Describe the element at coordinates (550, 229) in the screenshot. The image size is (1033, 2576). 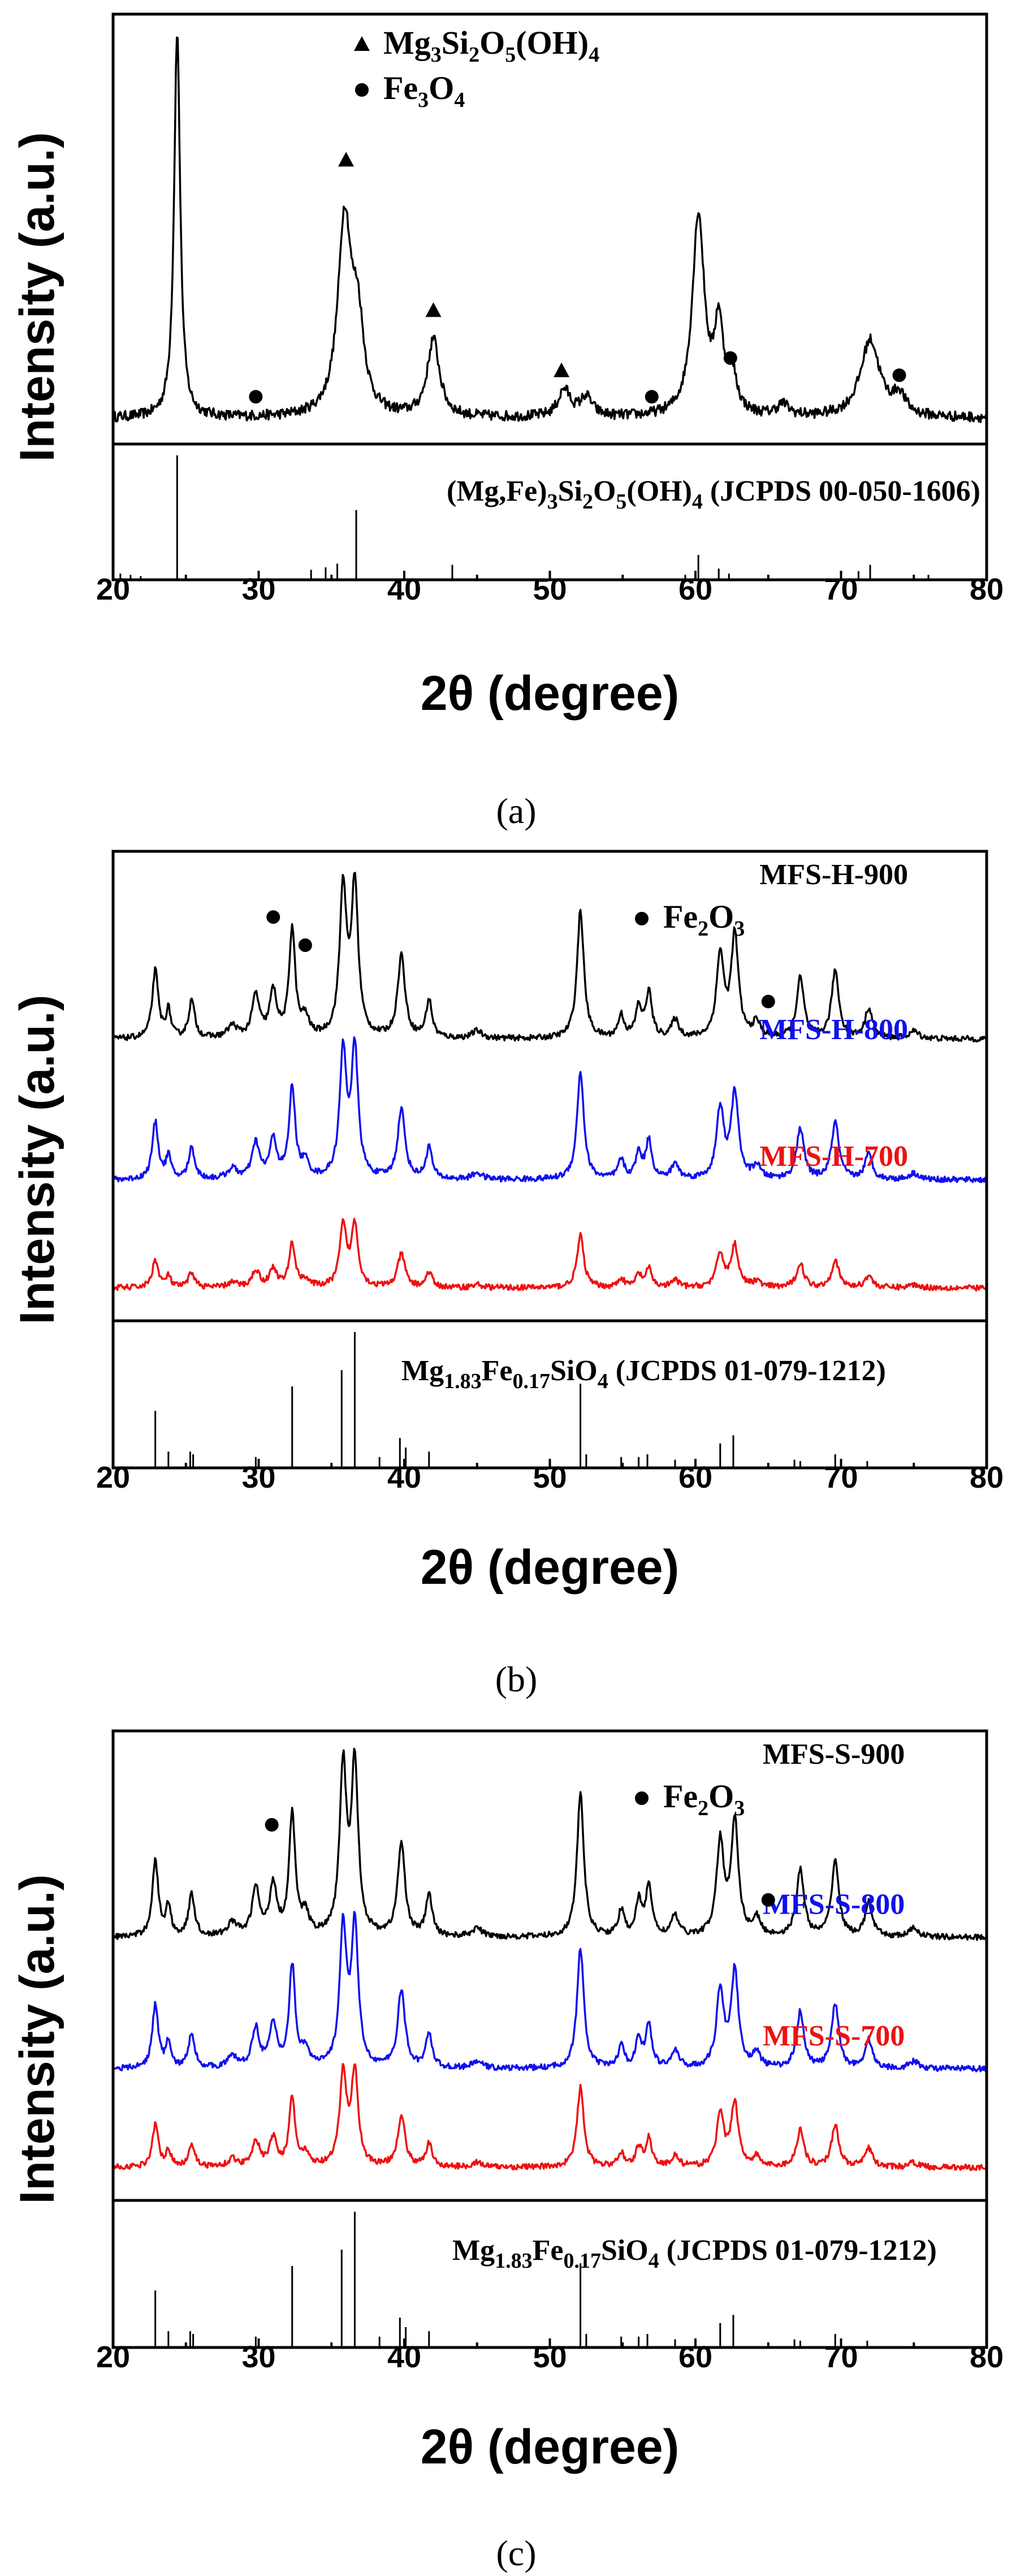
I see `series-line-sample` at that location.